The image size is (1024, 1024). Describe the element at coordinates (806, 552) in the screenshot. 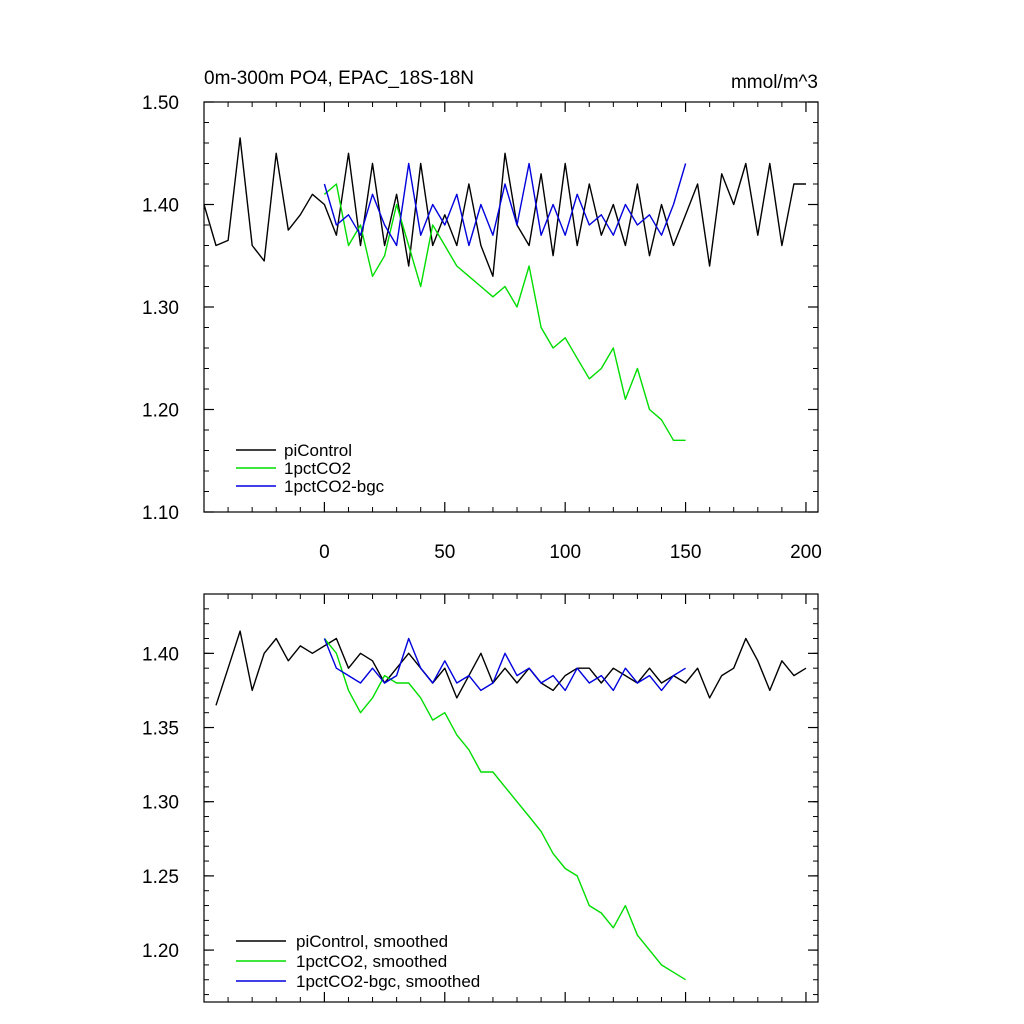

I see `x-tick-label: 200` at that location.